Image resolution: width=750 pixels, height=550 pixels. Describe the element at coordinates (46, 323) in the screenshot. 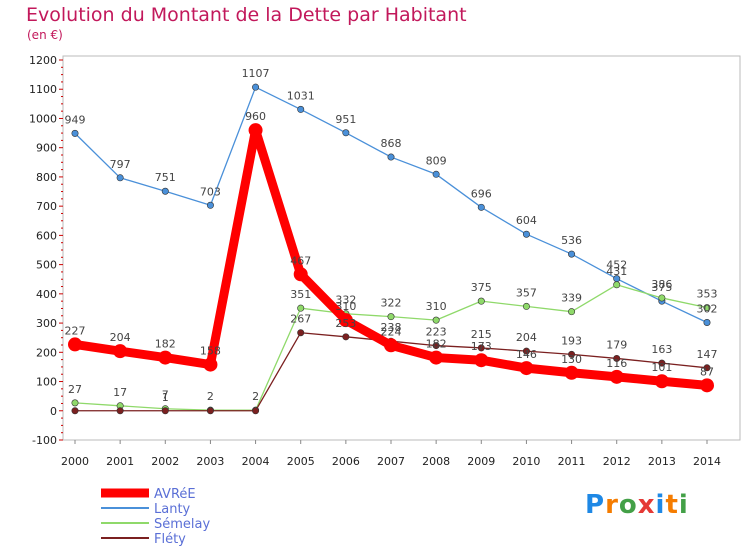

I see `y-tick-label: 300` at that location.